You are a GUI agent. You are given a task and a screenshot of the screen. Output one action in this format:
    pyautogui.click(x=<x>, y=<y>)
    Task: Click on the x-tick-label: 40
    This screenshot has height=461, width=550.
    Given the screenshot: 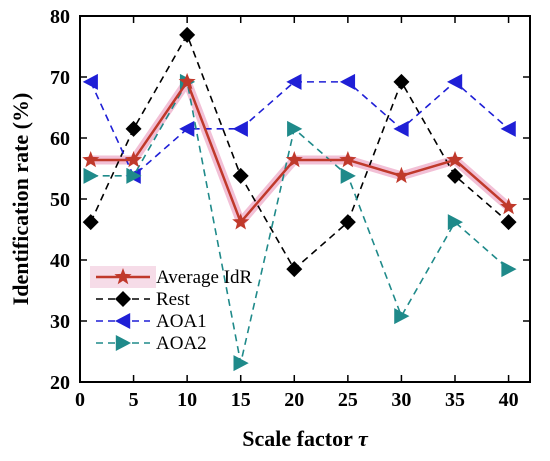 What is the action you would take?
    pyautogui.click(x=509, y=400)
    